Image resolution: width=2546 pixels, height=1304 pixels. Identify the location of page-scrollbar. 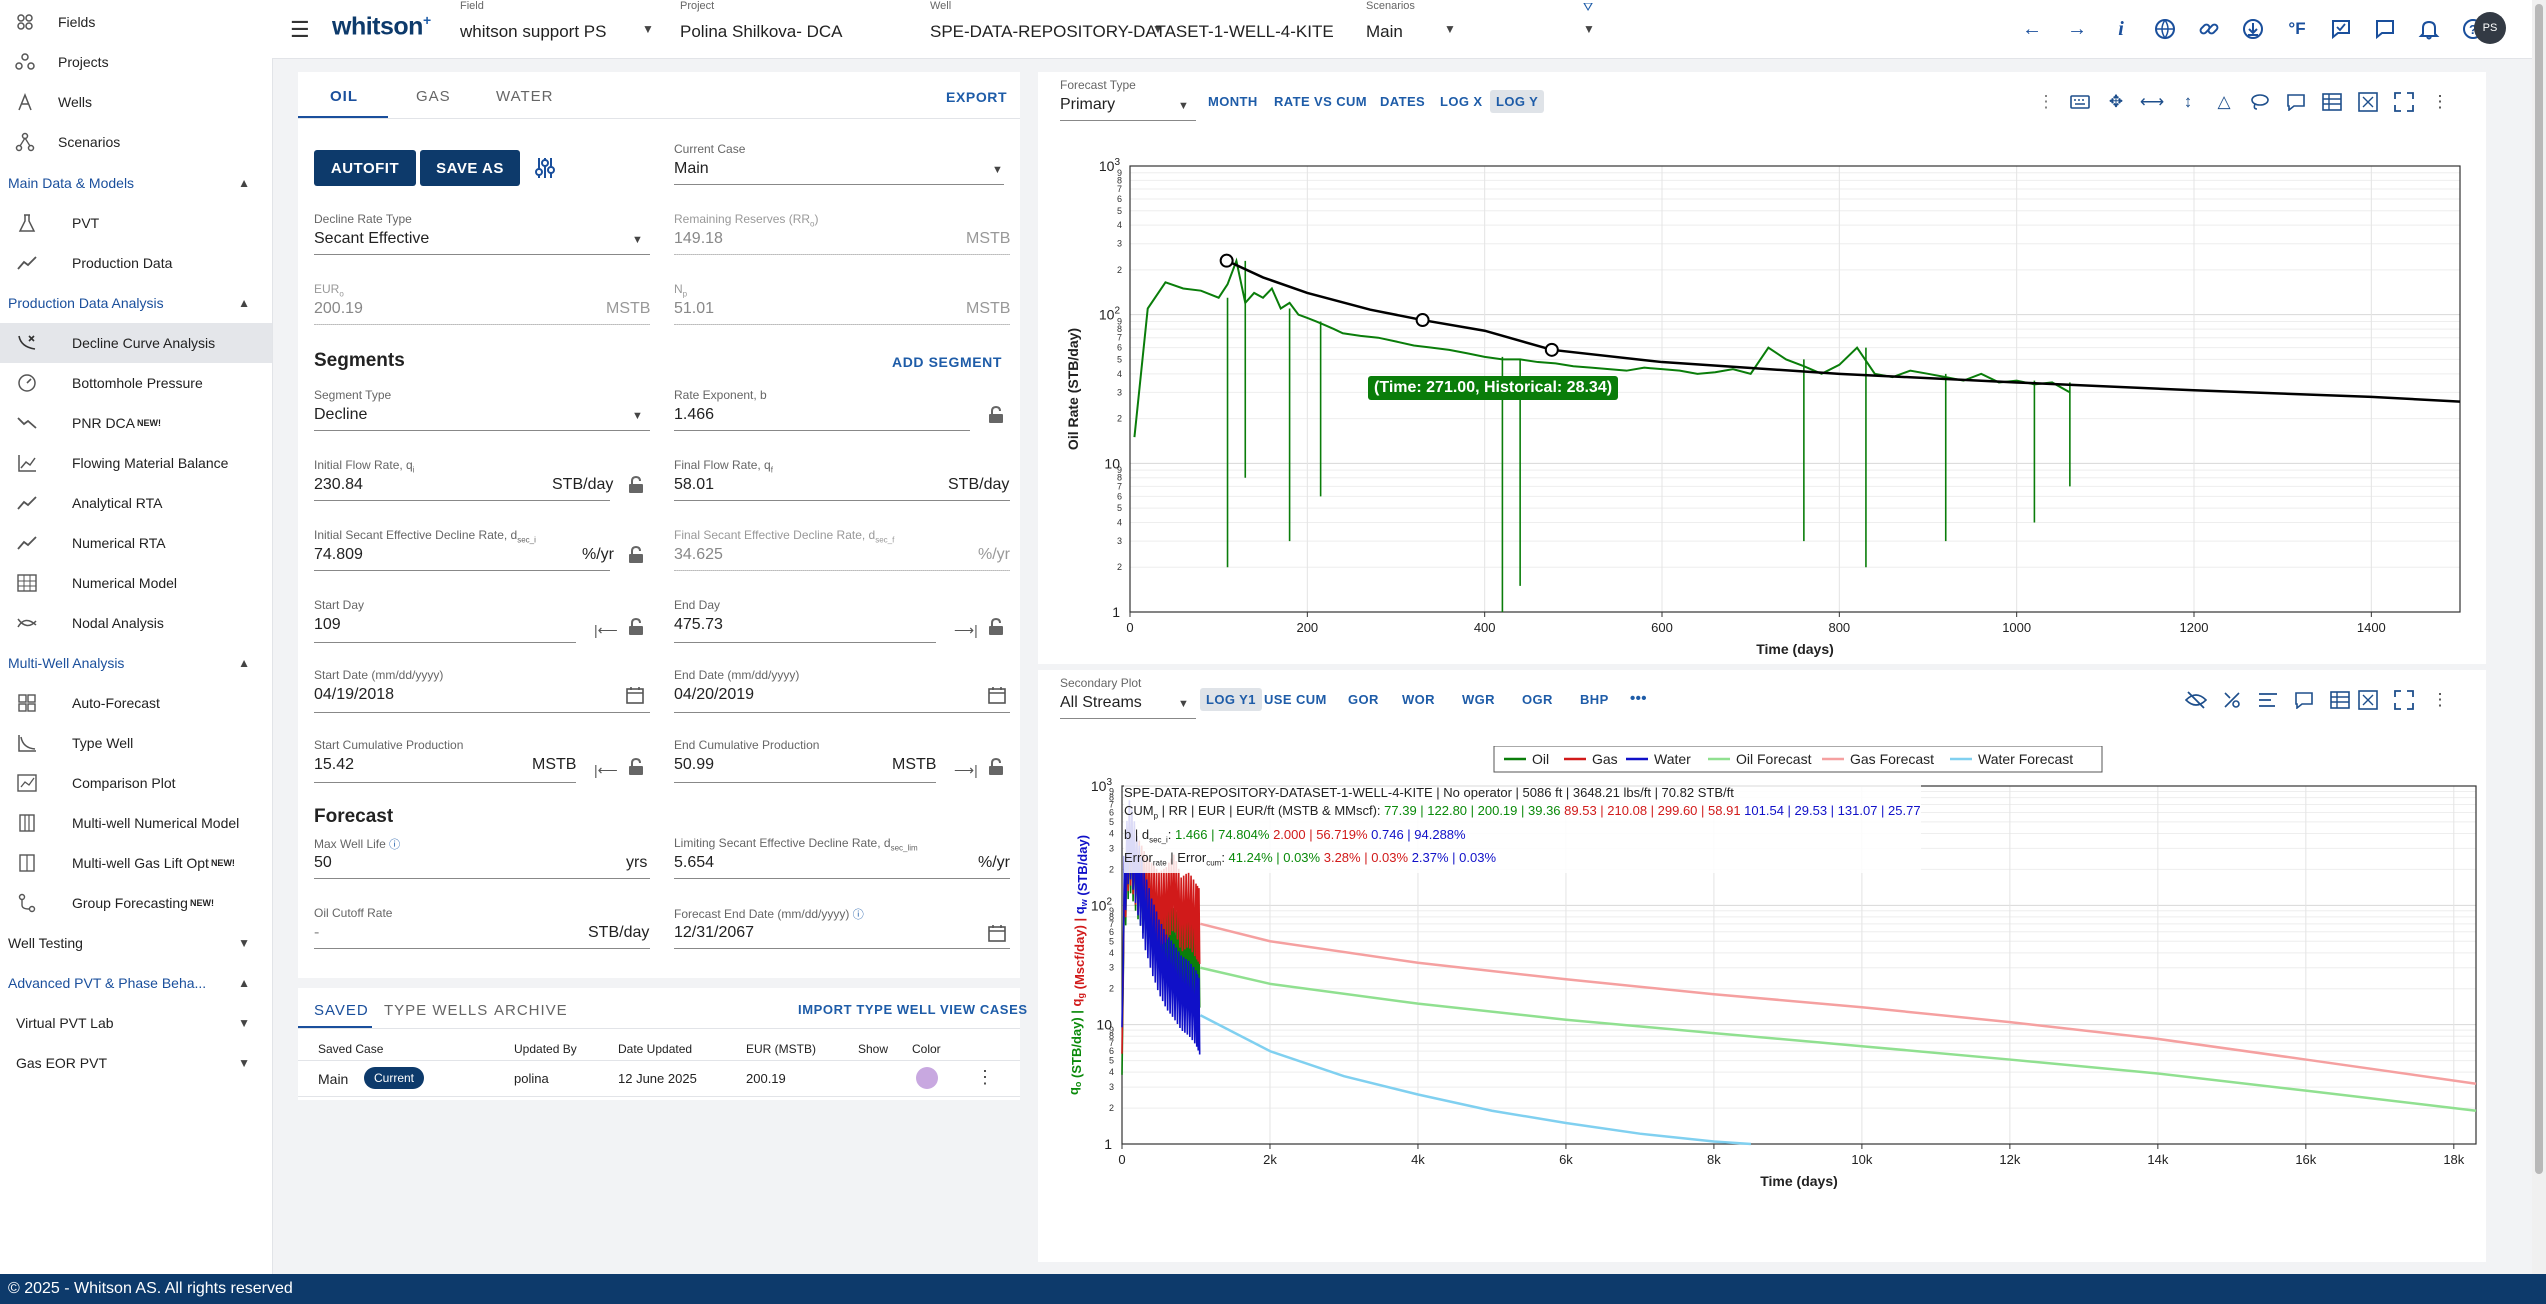
(2539, 637).